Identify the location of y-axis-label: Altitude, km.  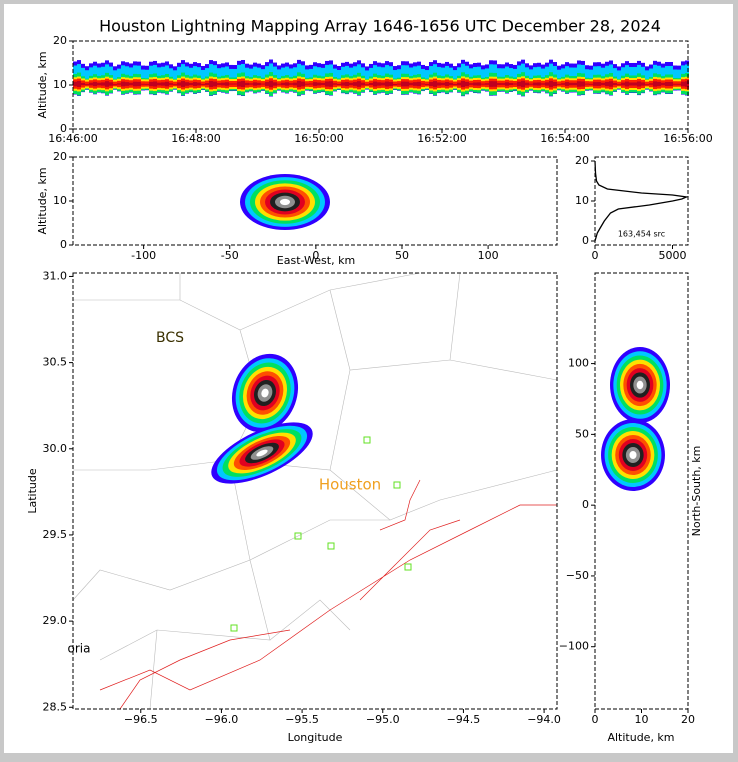
(42, 200).